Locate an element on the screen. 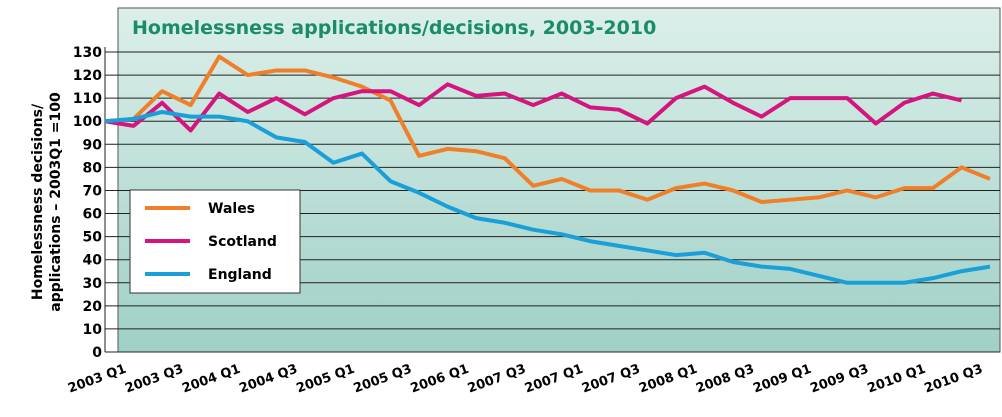 The width and height of the screenshot is (1002, 417). x-tick-label: 2004 Q1 is located at coordinates (211, 379).